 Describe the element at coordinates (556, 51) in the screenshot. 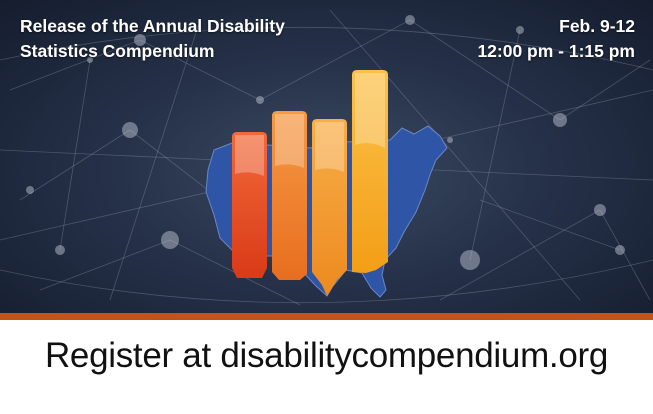

I see `event-time: 12:00 pm - 1:15 pm` at that location.